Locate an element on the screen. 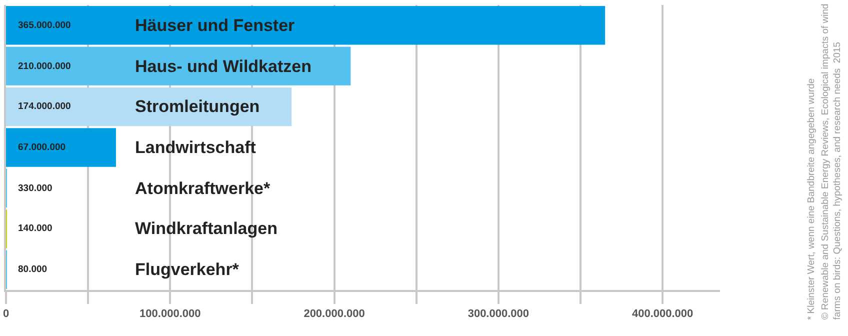 This screenshot has width=848, height=336. data-label: 140.000 is located at coordinates (35, 228).